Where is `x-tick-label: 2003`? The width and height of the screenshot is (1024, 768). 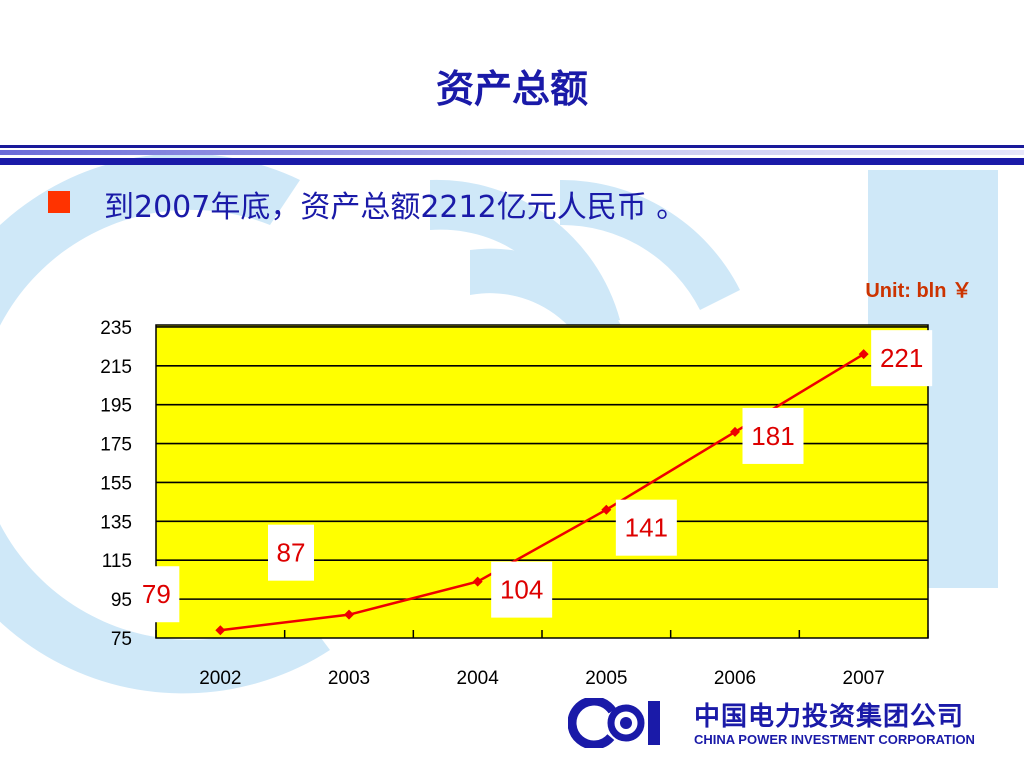 x-tick-label: 2003 is located at coordinates (349, 678).